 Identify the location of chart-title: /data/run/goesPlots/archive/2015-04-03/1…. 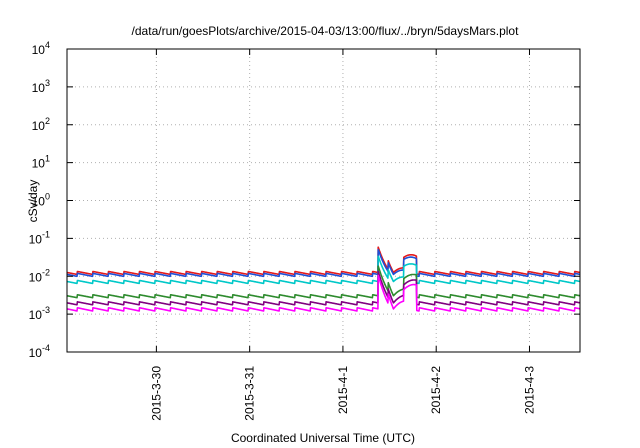
(326, 31).